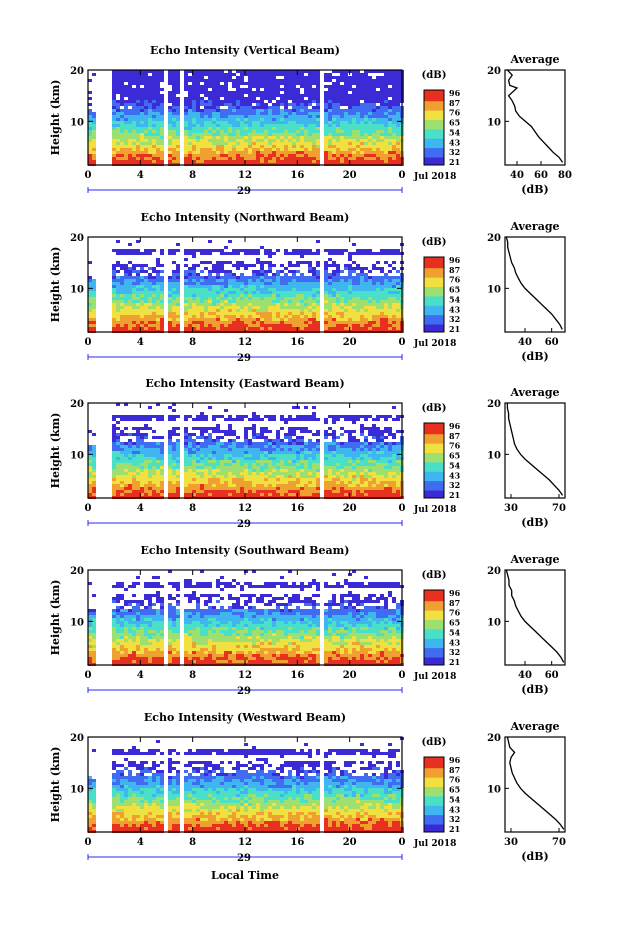 The height and width of the screenshot is (929, 620). What do you see at coordinates (534, 356) in the screenshot?
I see `avg-x-label: (dB)` at bounding box center [534, 356].